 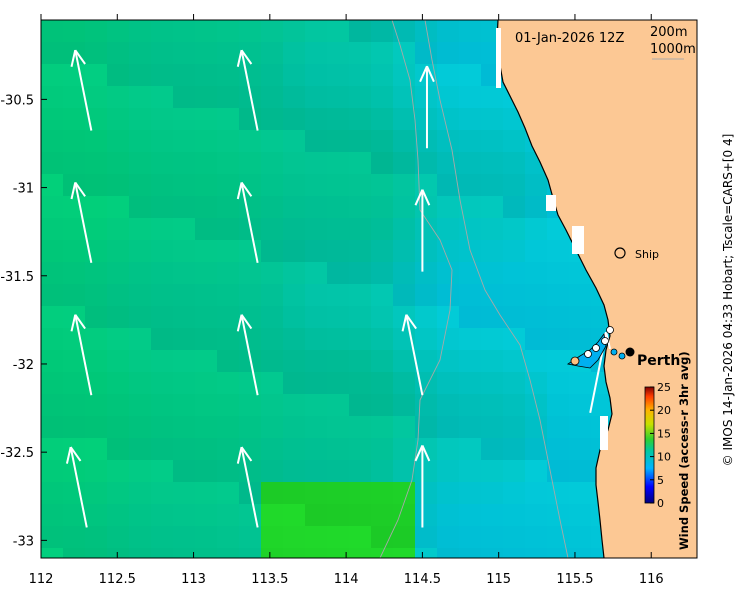 I want to click on coastline, so click(x=554, y=289).